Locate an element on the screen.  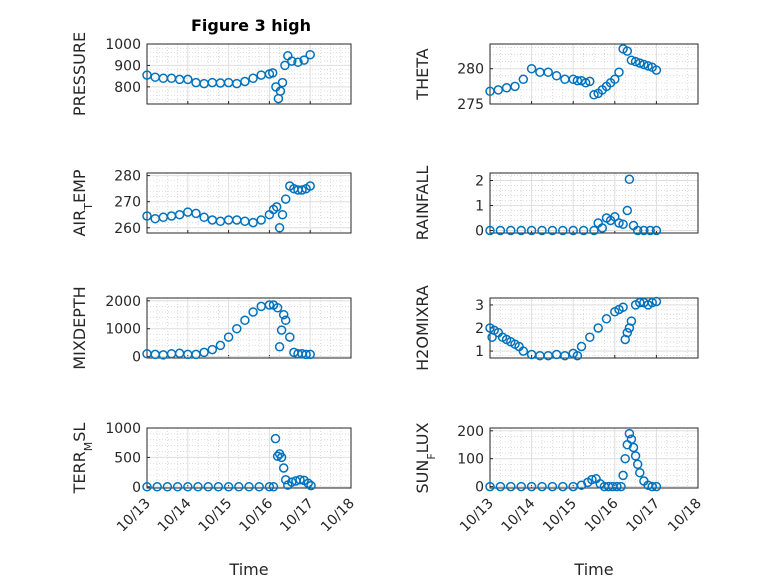
y-axis-label: AIRTEMP is located at coordinates (82, 202).